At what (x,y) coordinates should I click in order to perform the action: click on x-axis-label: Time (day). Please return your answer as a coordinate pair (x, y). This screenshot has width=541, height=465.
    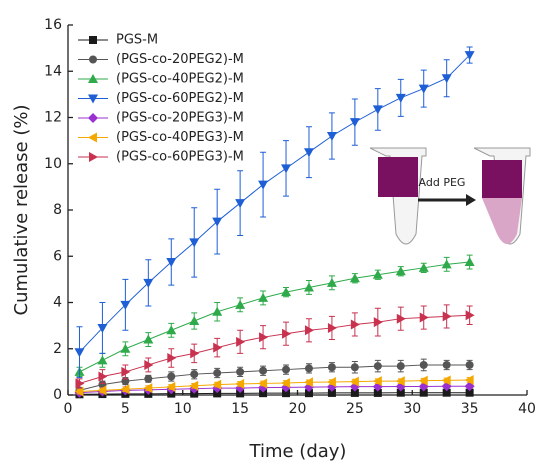
    Looking at the image, I should click on (298, 451).